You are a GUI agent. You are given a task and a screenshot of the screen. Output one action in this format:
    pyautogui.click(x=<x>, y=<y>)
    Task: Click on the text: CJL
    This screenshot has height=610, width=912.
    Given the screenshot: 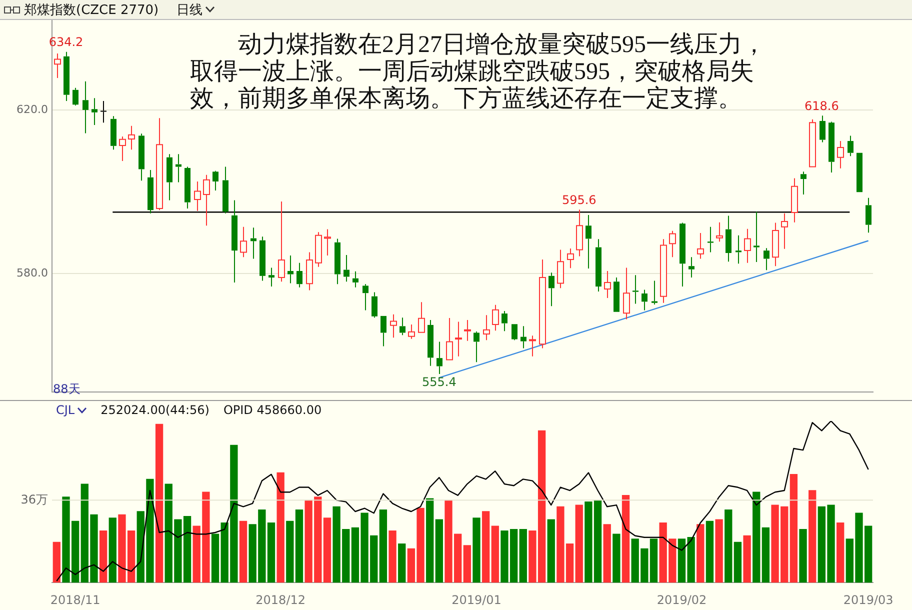 What is the action you would take?
    pyautogui.click(x=65, y=410)
    